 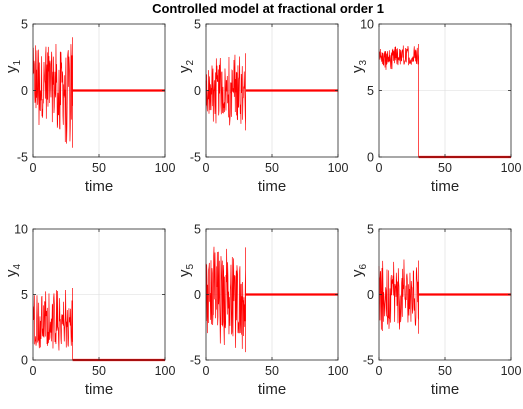 I want to click on y-axis-label: y1, so click(x=13, y=67).